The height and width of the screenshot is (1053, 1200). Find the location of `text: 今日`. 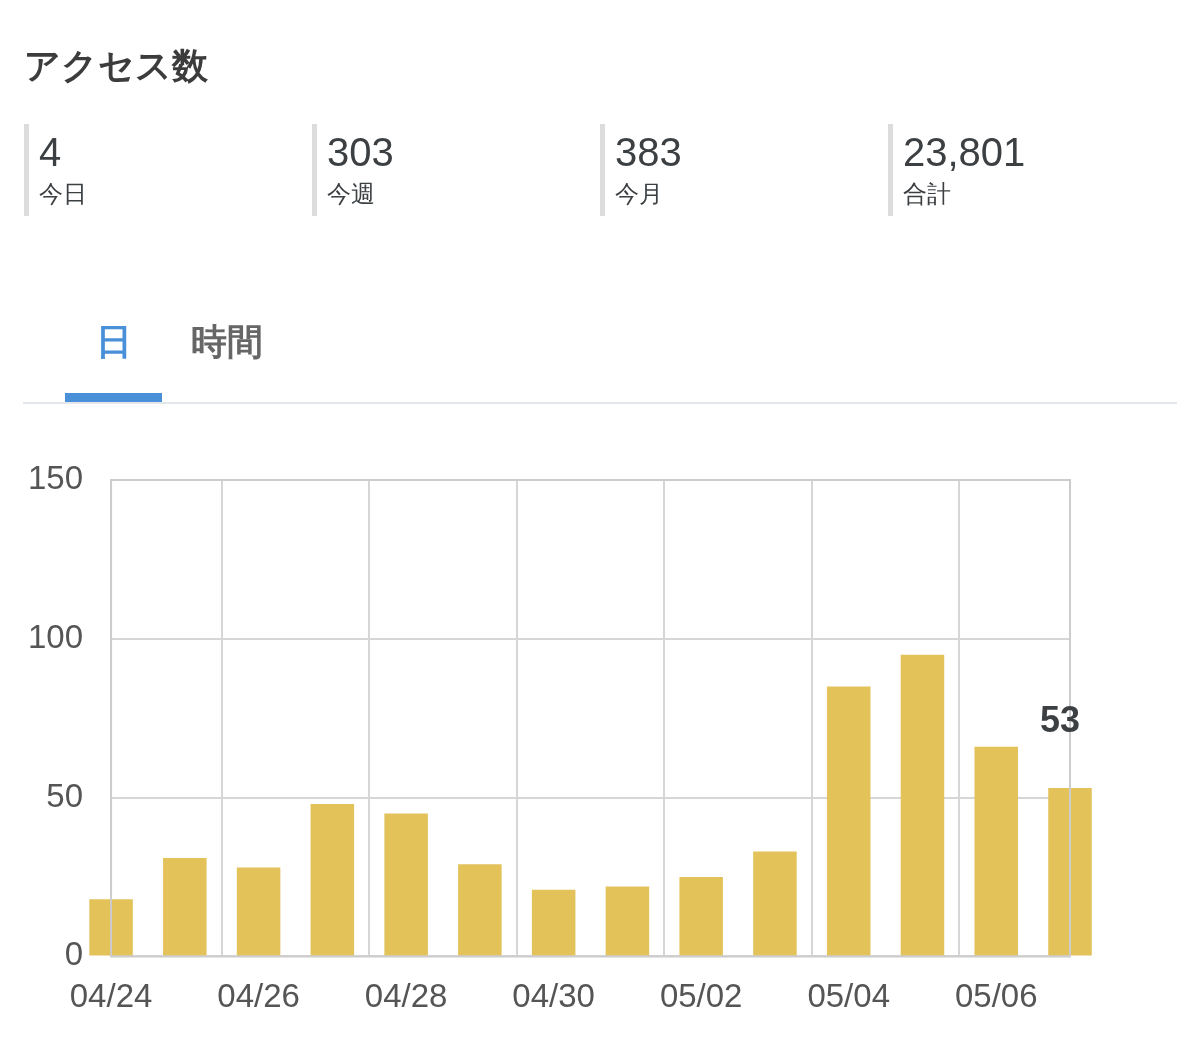

text: 今日 is located at coordinates (63, 194).